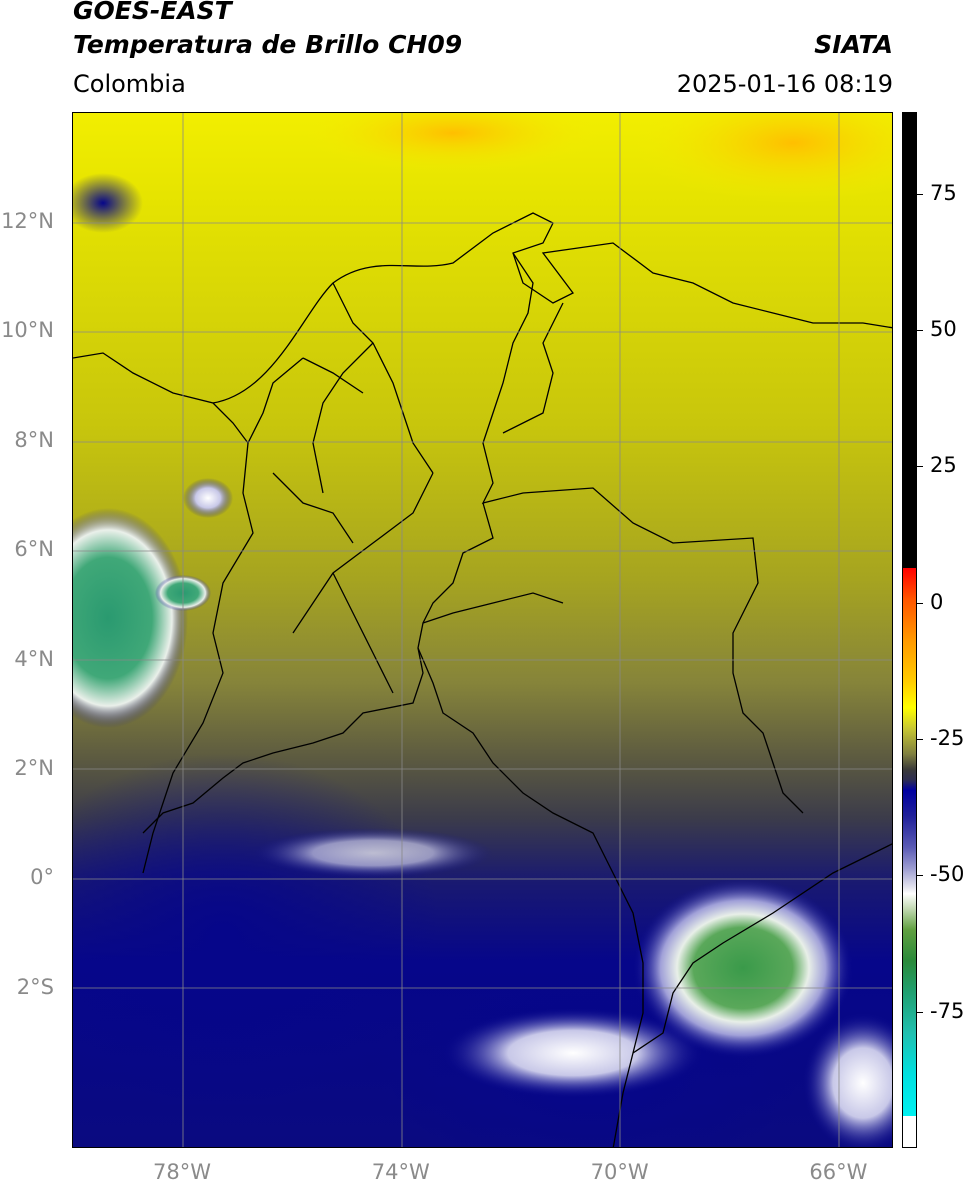 The image size is (966, 1190). What do you see at coordinates (619, 1172) in the screenshot?
I see `longitude-label: 70°W` at bounding box center [619, 1172].